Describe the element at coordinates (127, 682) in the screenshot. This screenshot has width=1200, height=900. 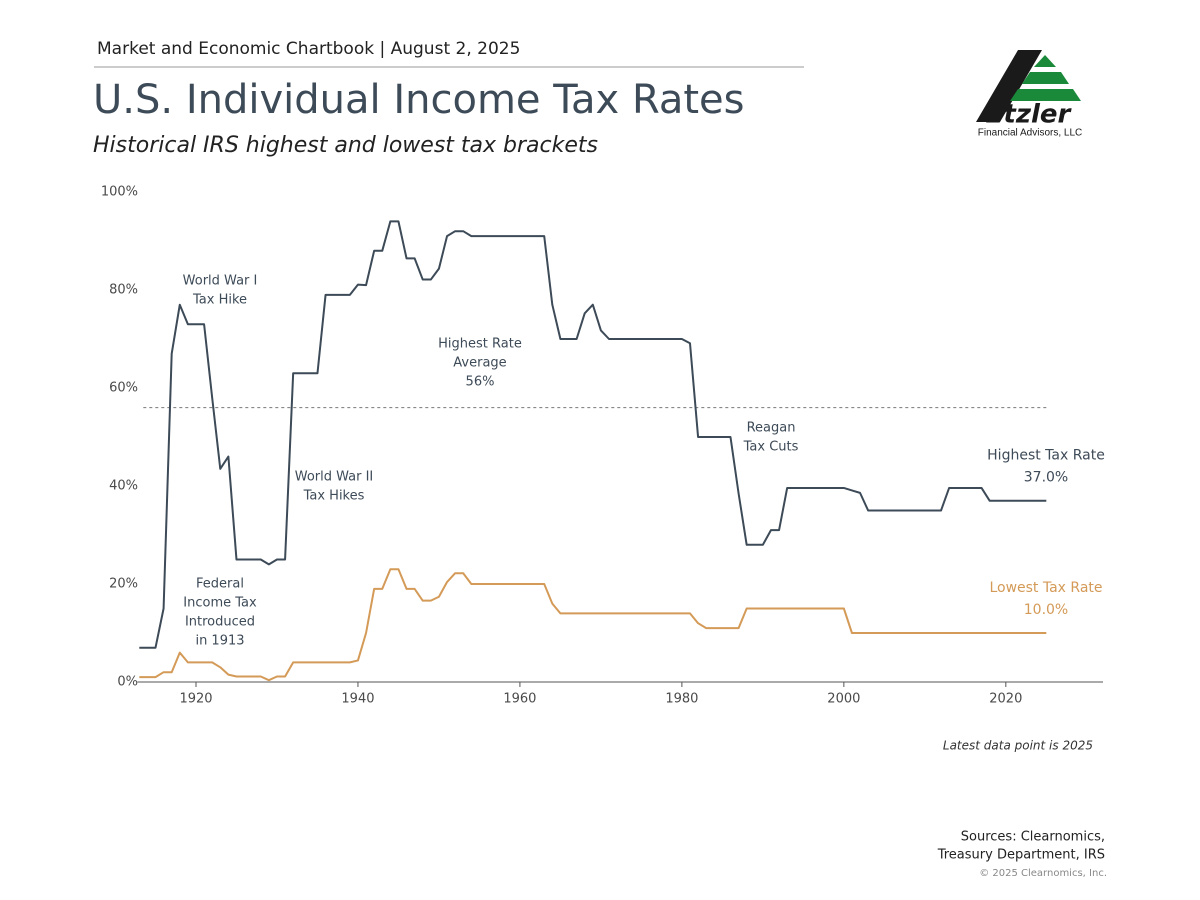
I see `y-tick-label: 0%` at that location.